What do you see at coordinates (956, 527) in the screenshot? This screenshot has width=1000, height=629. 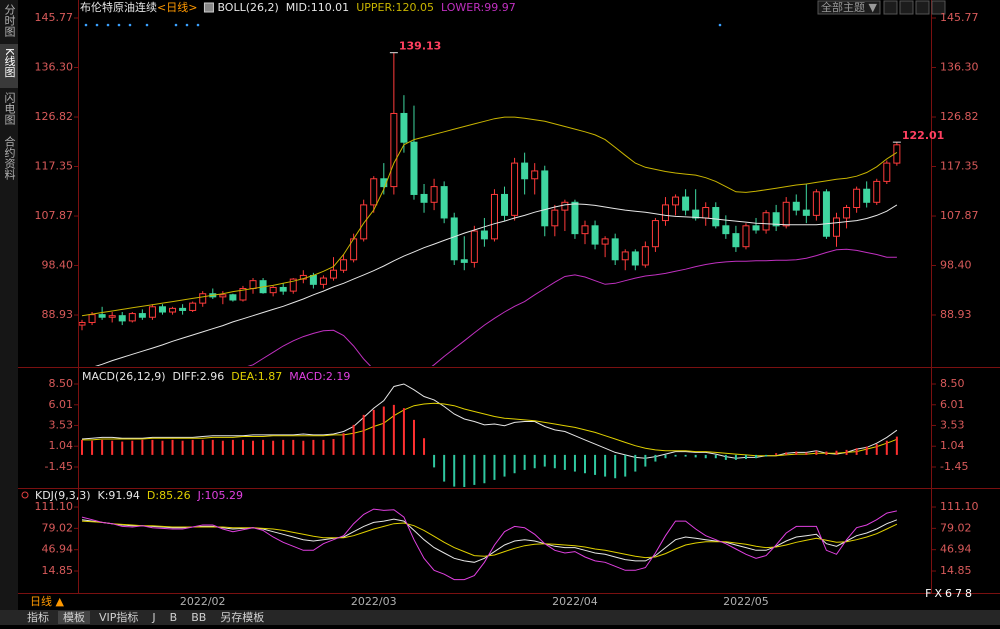 I see `y-tick-label: 79.02` at bounding box center [956, 527].